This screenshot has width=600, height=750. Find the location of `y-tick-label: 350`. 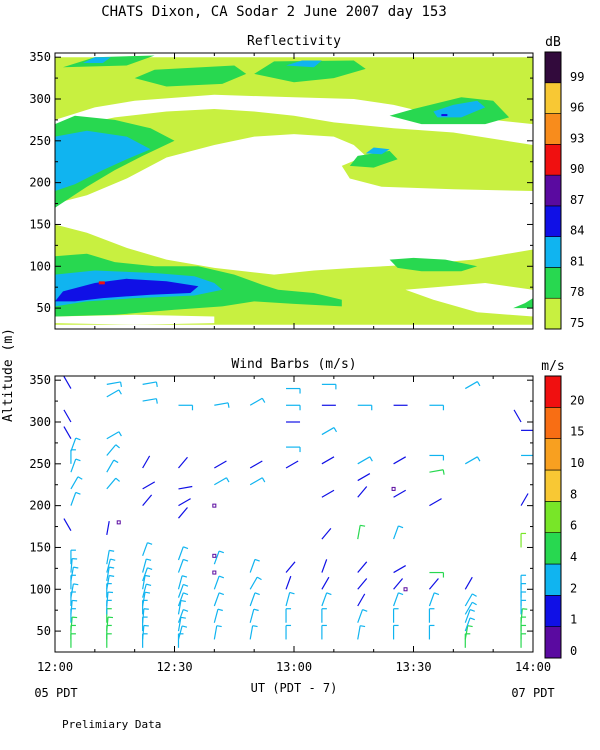

y-tick-label: 350 is located at coordinates (40, 57).